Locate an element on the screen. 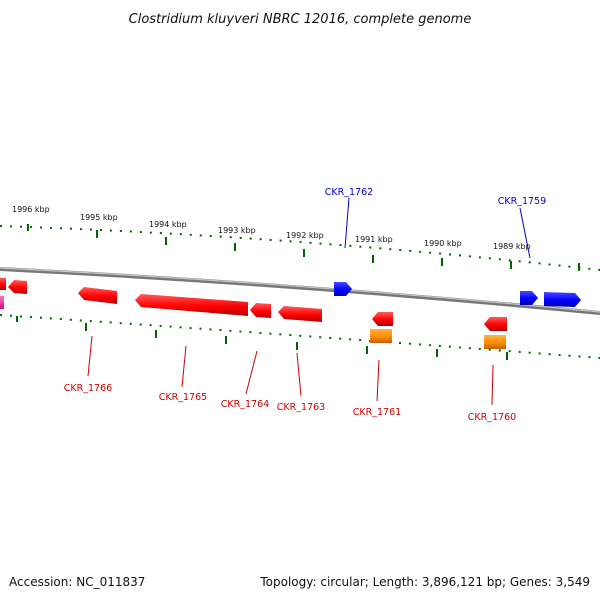 The height and width of the screenshot is (600, 600). genome-backbone is located at coordinates (300, 291).